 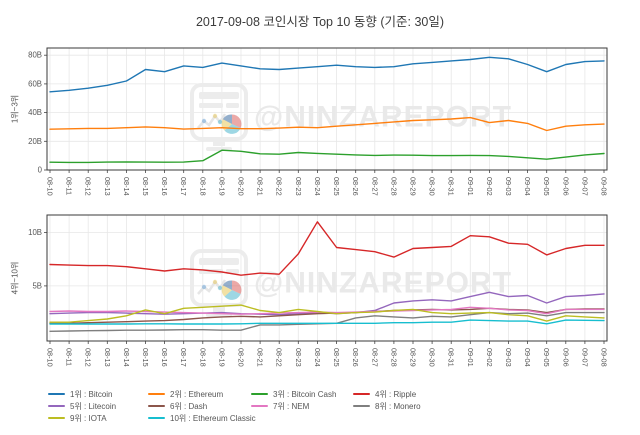 What do you see at coordinates (35, 83) in the screenshot?
I see `y-tick-label: 60B` at bounding box center [35, 83].